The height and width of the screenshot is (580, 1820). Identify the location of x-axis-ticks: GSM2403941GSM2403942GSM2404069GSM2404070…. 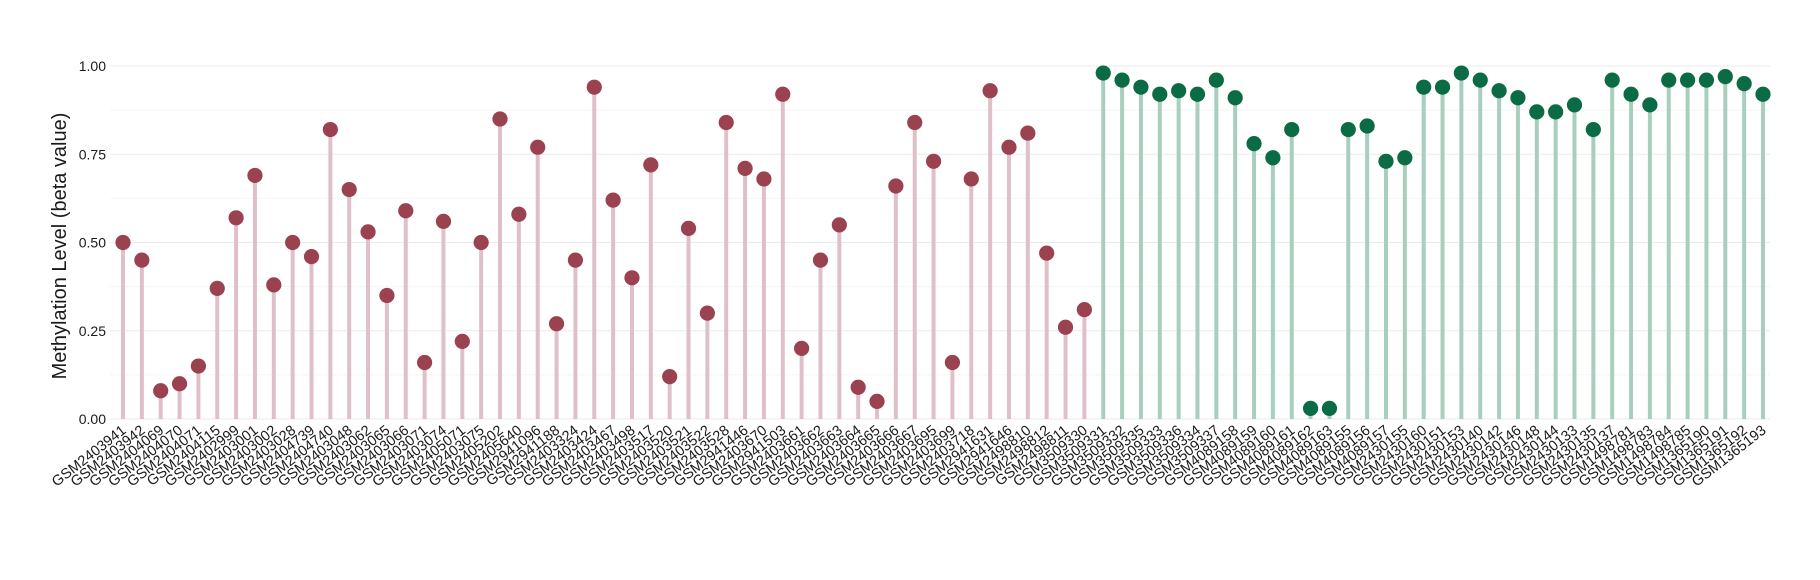
(909, 457).